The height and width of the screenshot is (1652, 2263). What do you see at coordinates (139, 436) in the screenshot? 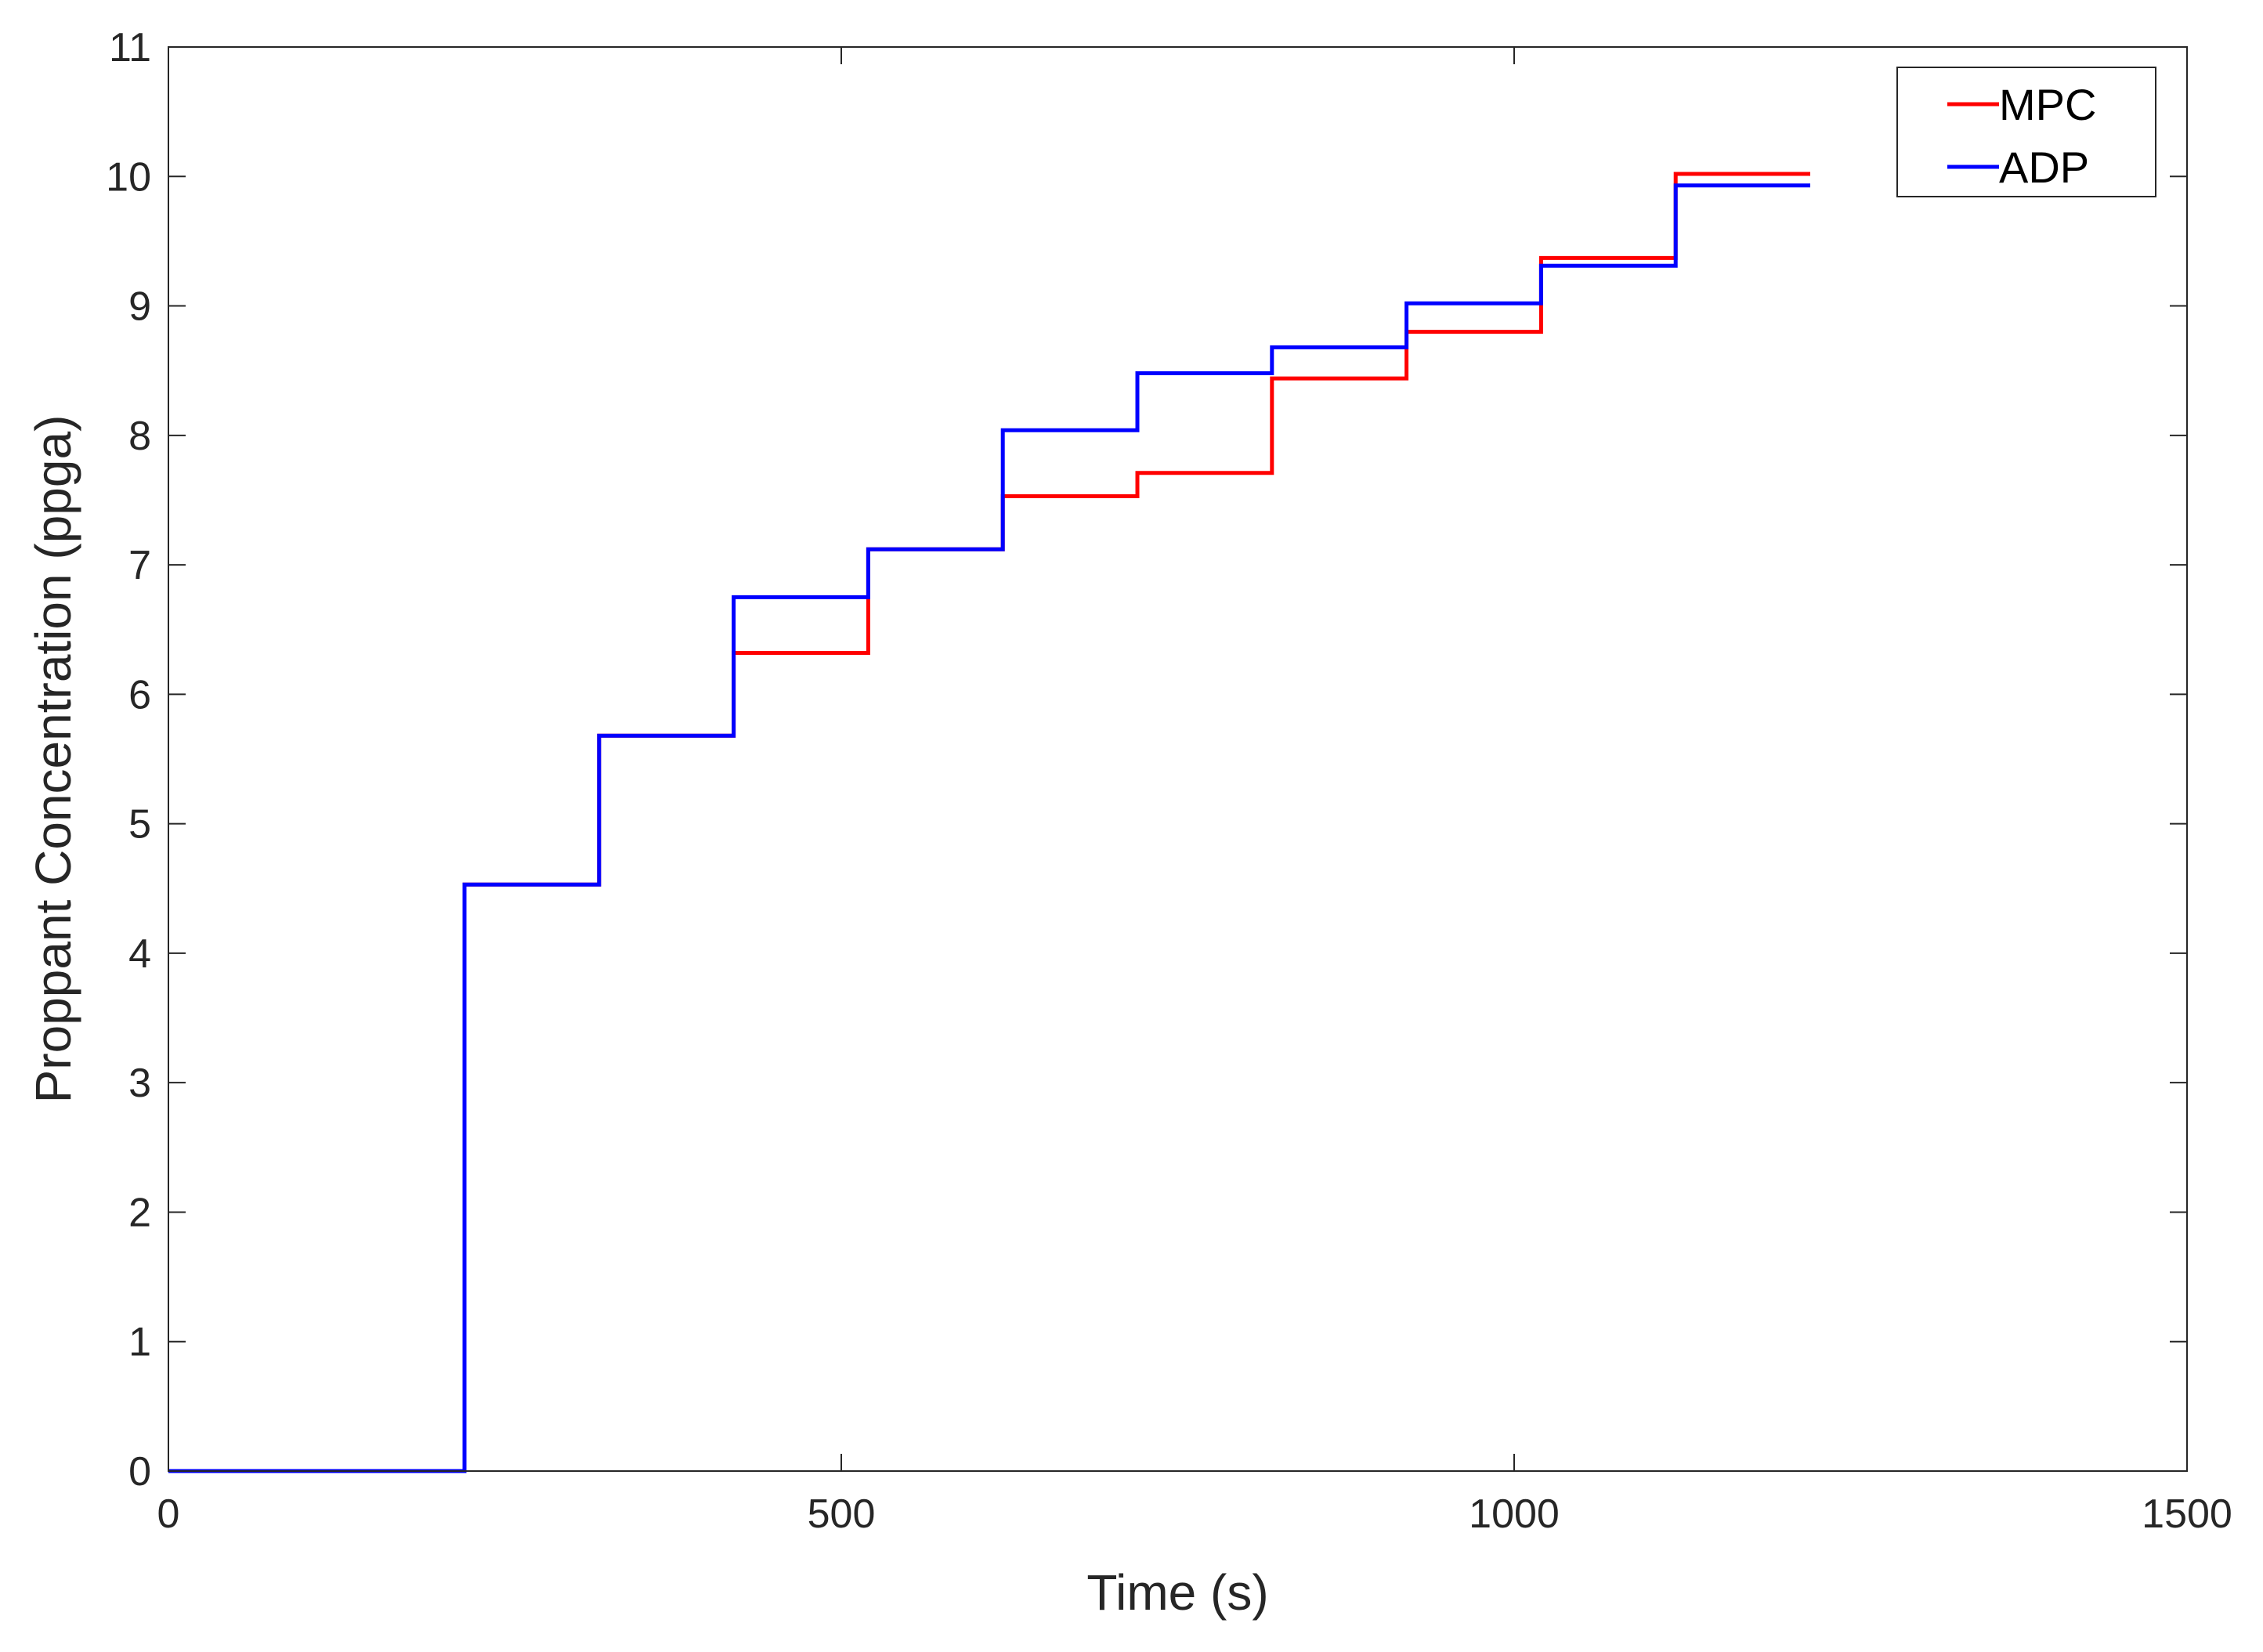
I see `y-tick-label: 8` at bounding box center [139, 436].